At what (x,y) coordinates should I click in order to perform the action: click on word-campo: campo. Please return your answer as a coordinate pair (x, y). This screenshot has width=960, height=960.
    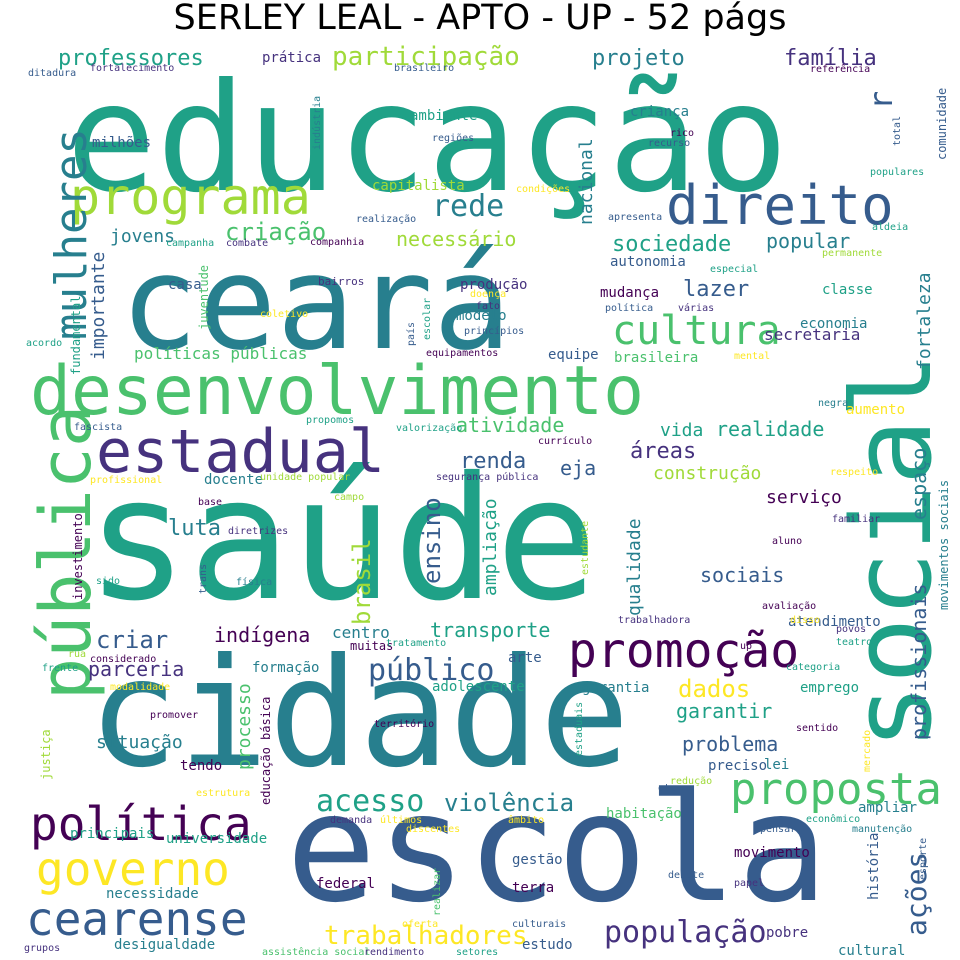
    Looking at the image, I should click on (349, 497).